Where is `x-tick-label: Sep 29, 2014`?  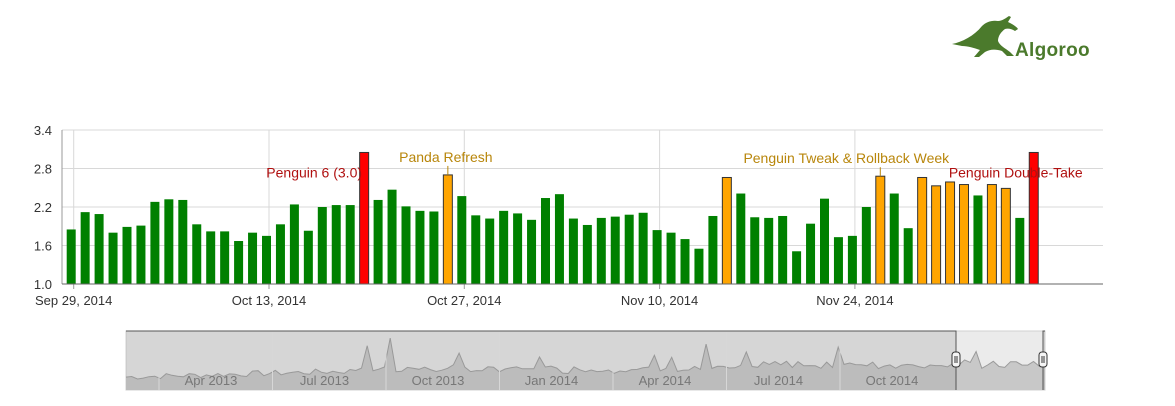
x-tick-label: Sep 29, 2014 is located at coordinates (73, 300).